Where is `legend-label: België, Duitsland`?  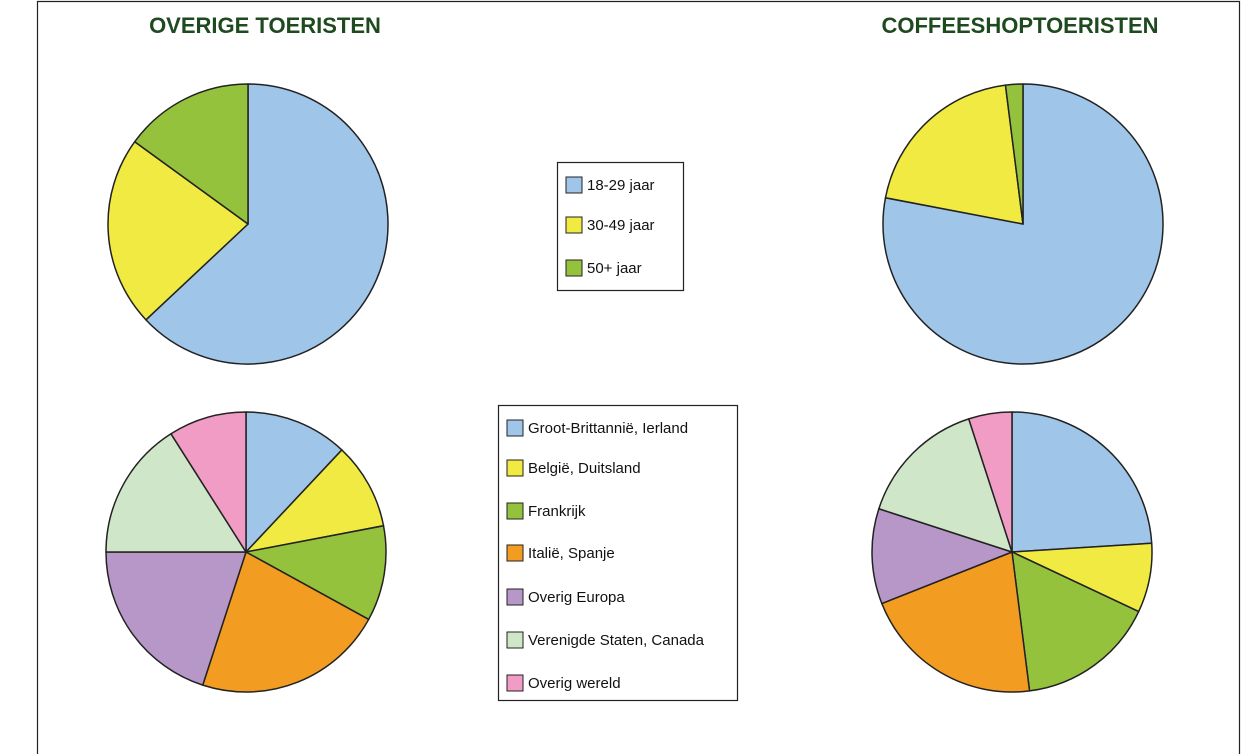 legend-label: België, Duitsland is located at coordinates (584, 468).